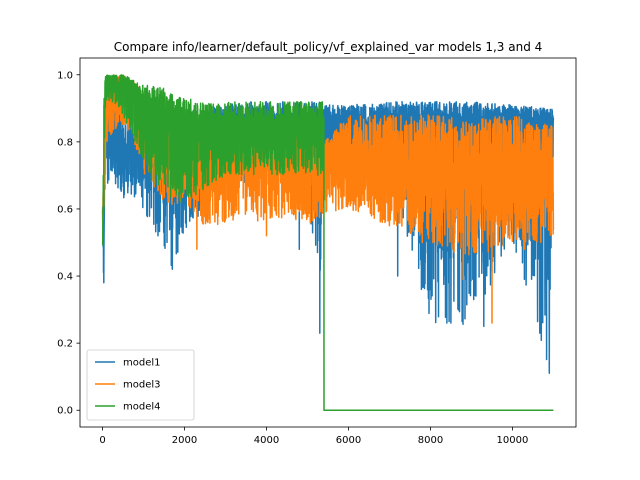  I want to click on y-tick-label: 0.0, so click(65, 411).